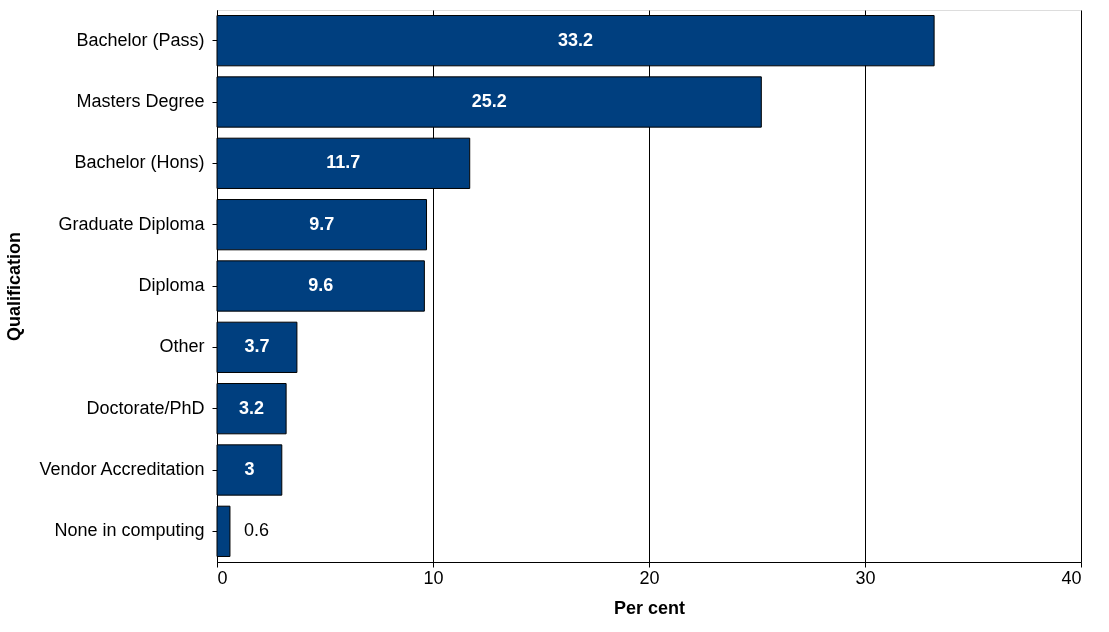 Image resolution: width=1109 pixels, height=632 pixels. Describe the element at coordinates (322, 223) in the screenshot. I see `data-label: 9.7` at that location.